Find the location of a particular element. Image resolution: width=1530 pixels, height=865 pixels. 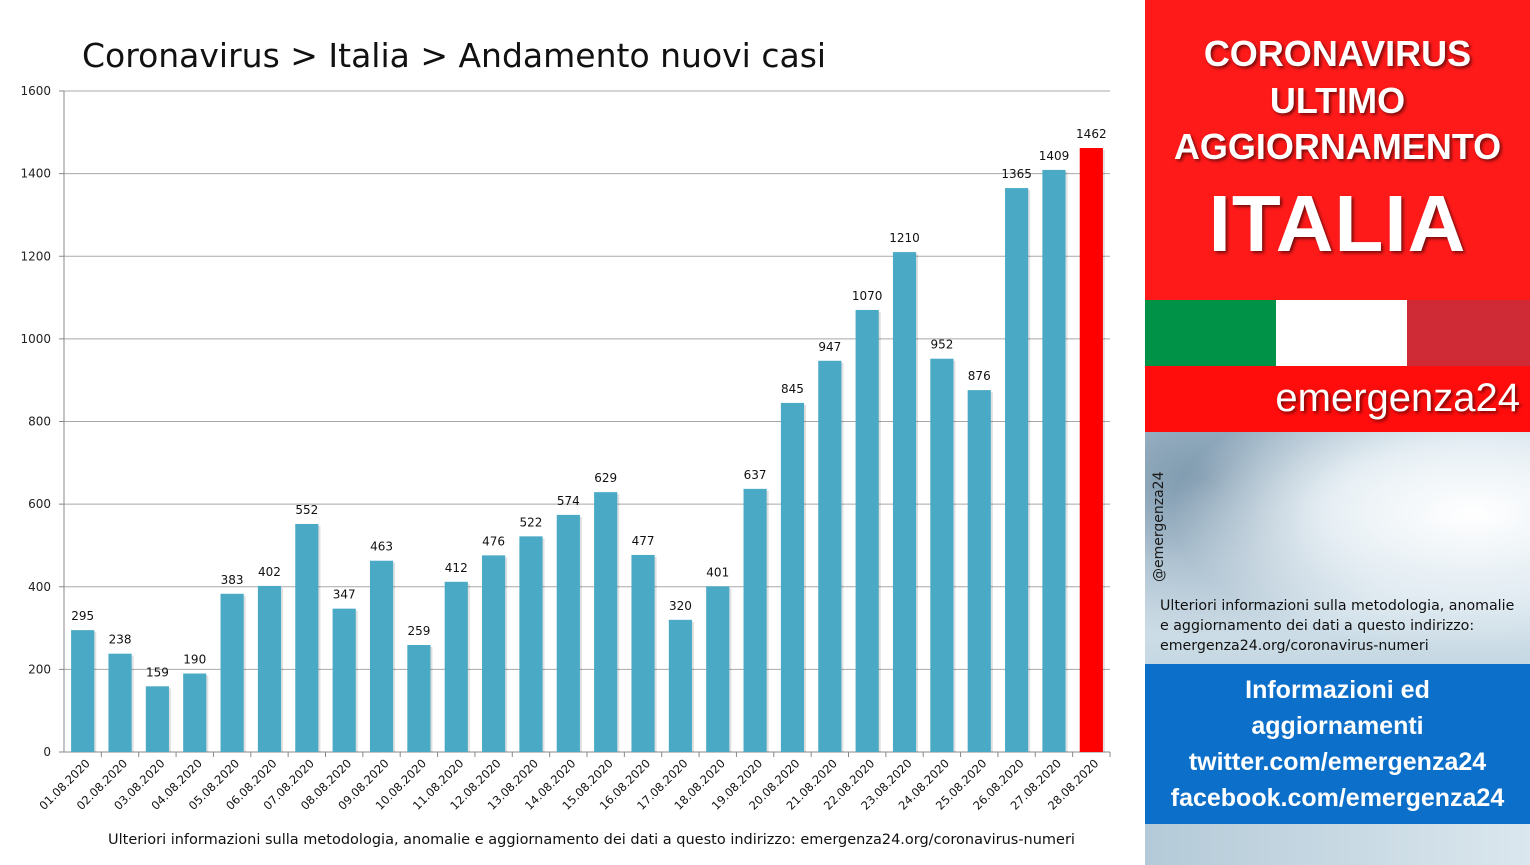

italian-flag is located at coordinates (1337, 333).